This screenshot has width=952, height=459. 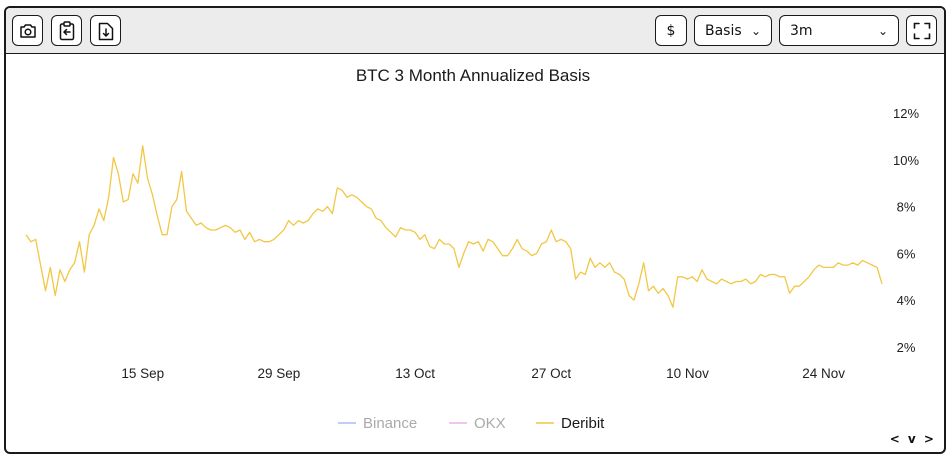 I want to click on x-tick-label: 10 Nov, so click(x=687, y=373).